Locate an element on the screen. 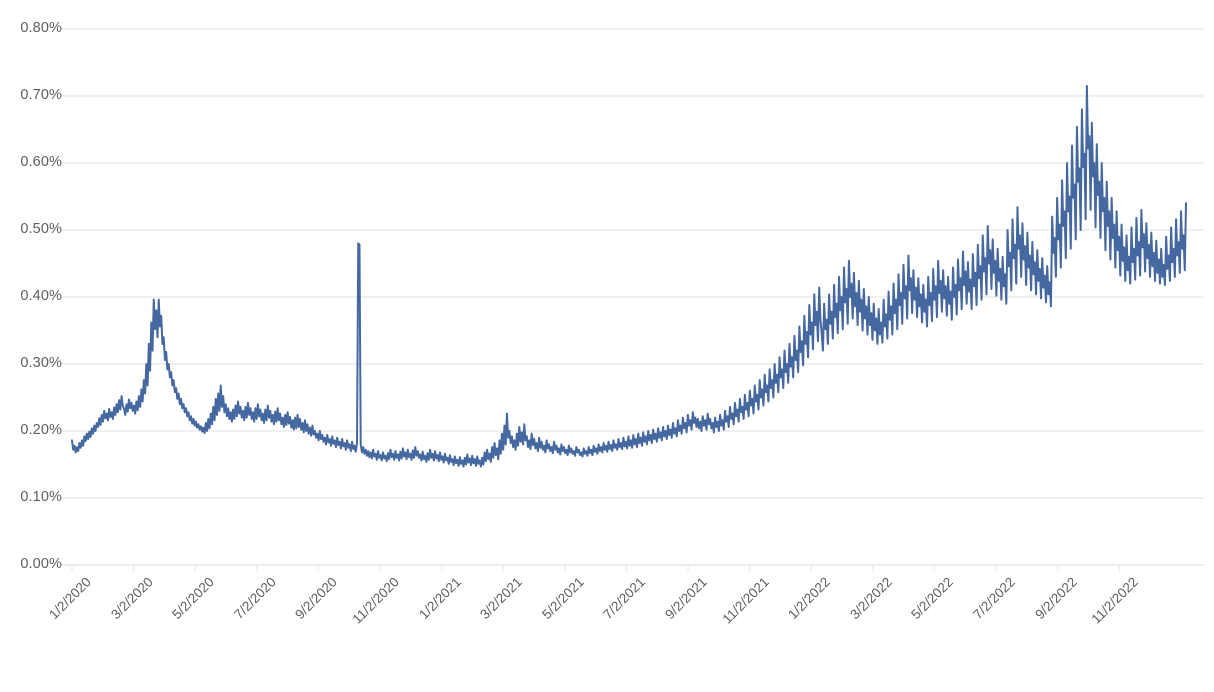 Image resolution: width=1214 pixels, height=692 pixels. y-axis-tick-label: 0.40% is located at coordinates (41, 296).